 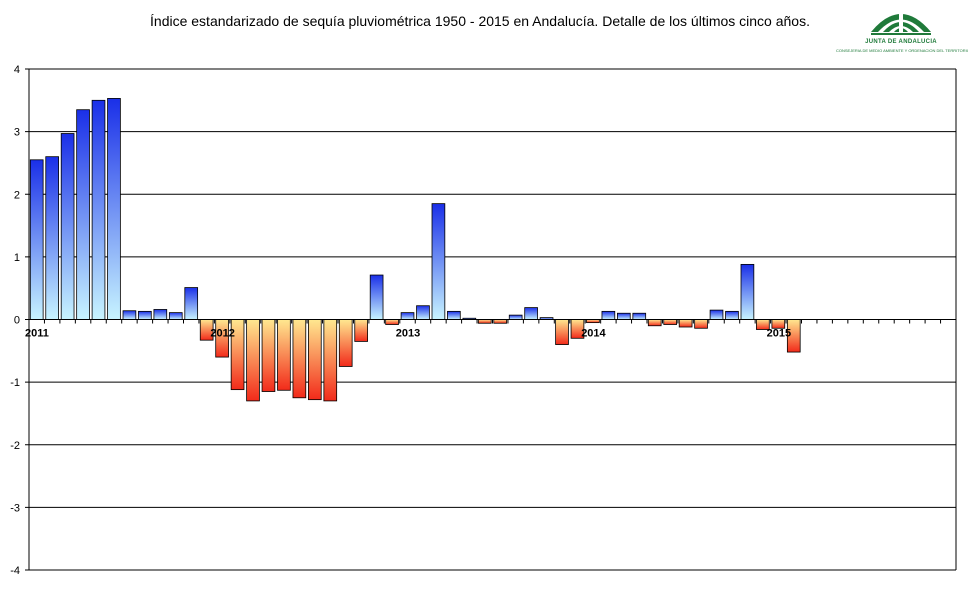 What do you see at coordinates (779, 334) in the screenshot?
I see `year-label: 2015` at bounding box center [779, 334].